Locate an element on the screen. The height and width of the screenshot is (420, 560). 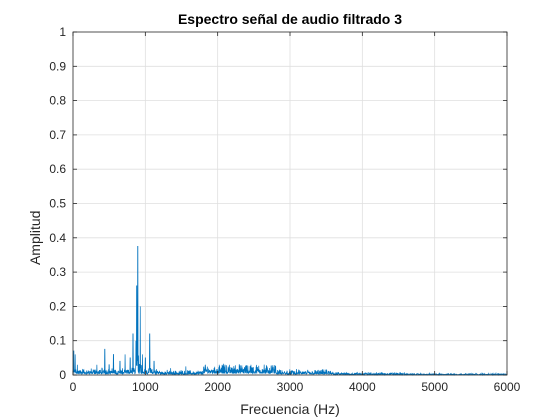
y-tick-label: 0.9 is located at coordinates (57, 66).